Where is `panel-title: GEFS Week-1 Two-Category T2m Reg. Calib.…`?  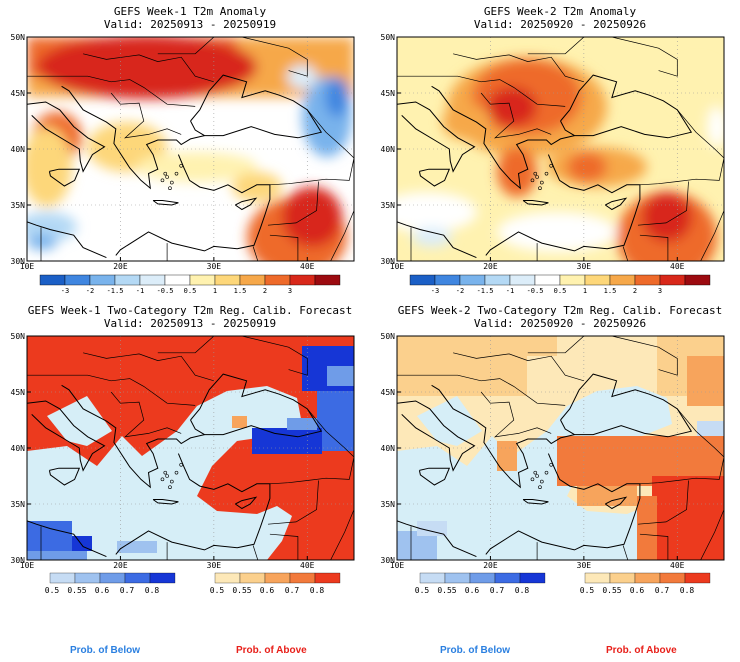 panel-title: GEFS Week-1 Two-Category T2m Reg. Calib.… is located at coordinates (190, 310).